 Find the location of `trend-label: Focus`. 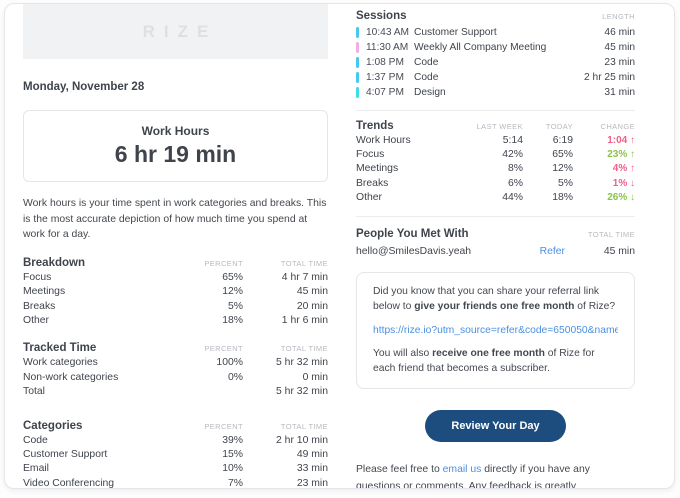

trend-label: Focus is located at coordinates (370, 155).